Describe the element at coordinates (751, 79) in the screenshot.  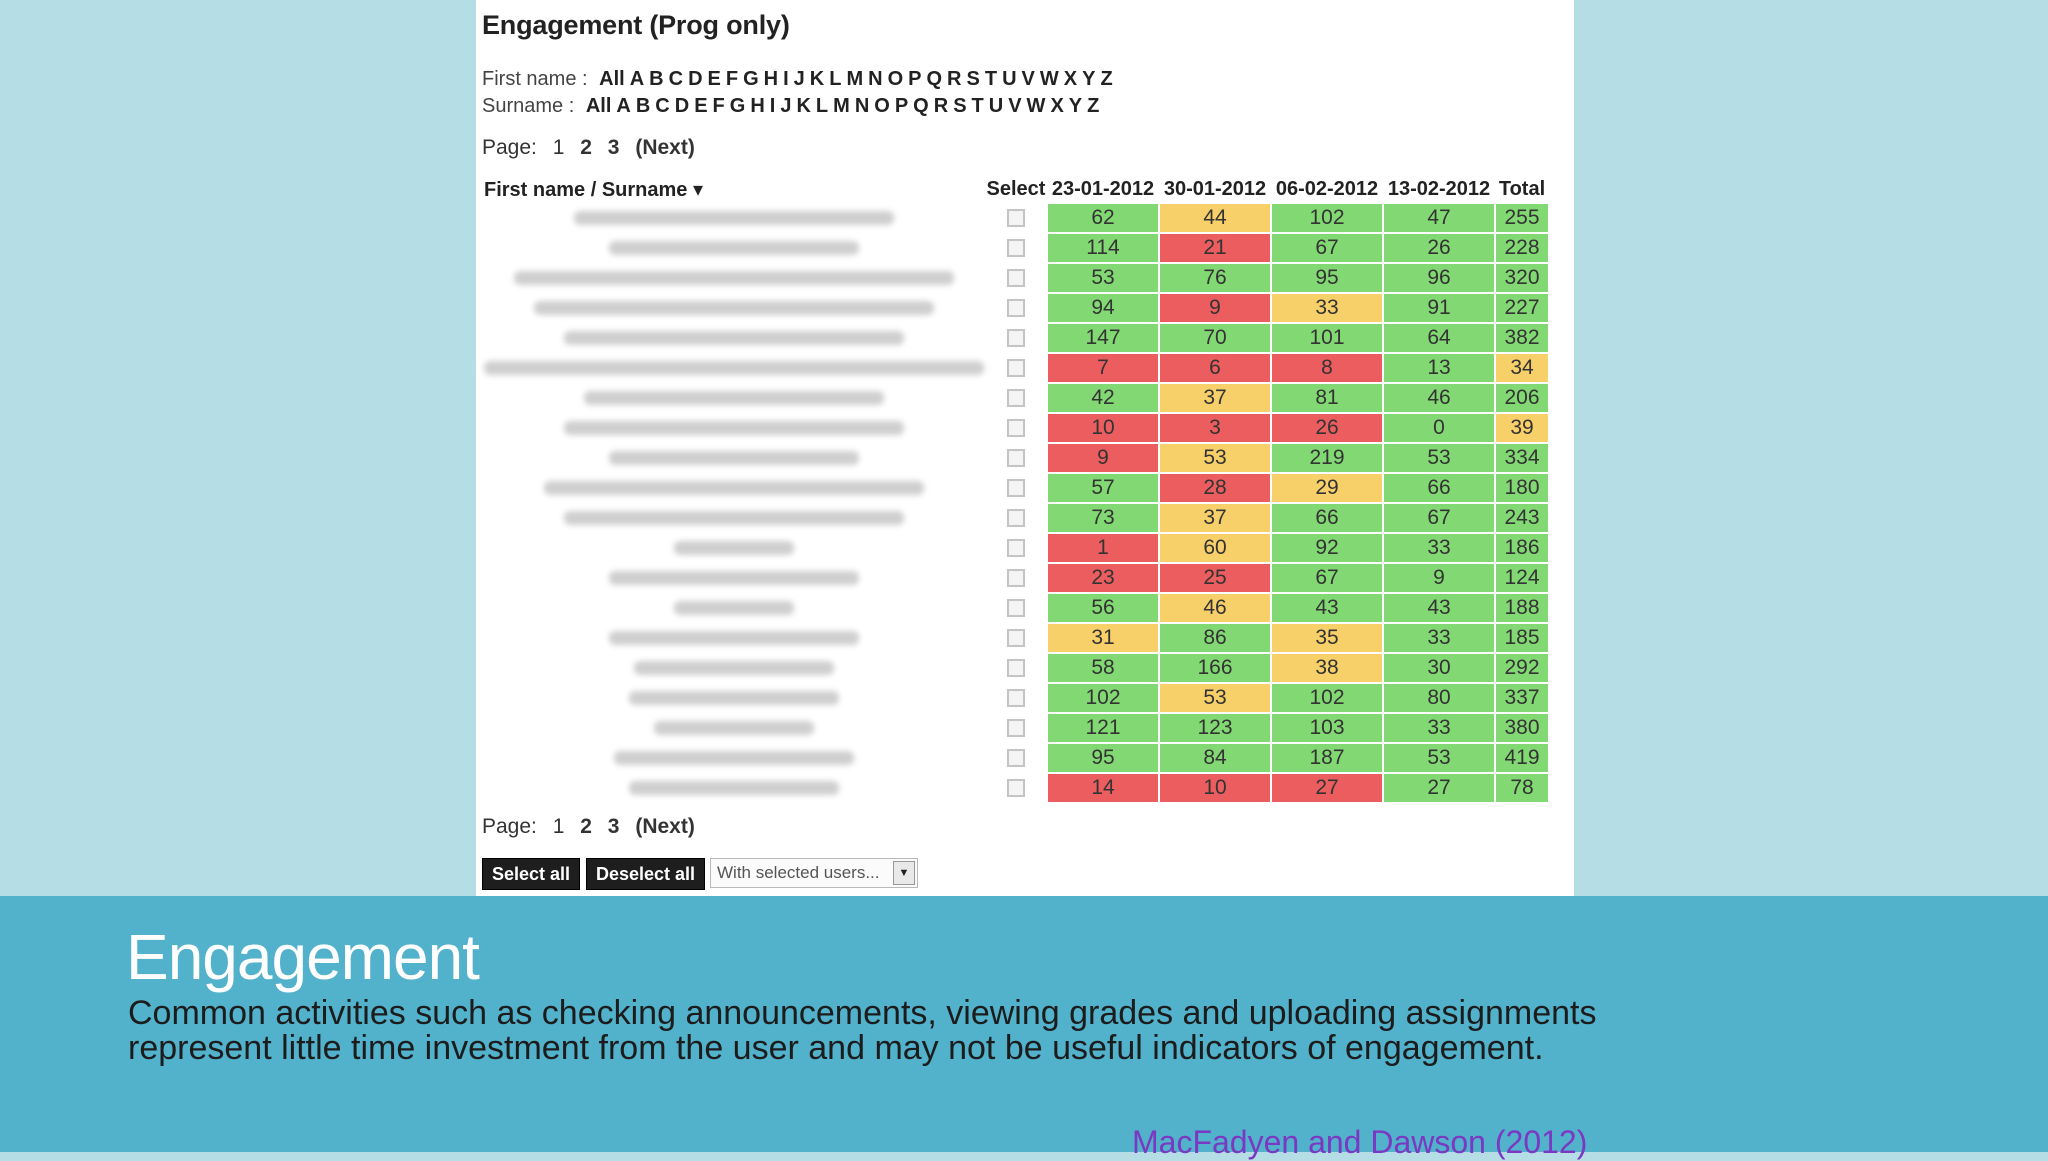
I see `first-name-letter-link: G` at that location.